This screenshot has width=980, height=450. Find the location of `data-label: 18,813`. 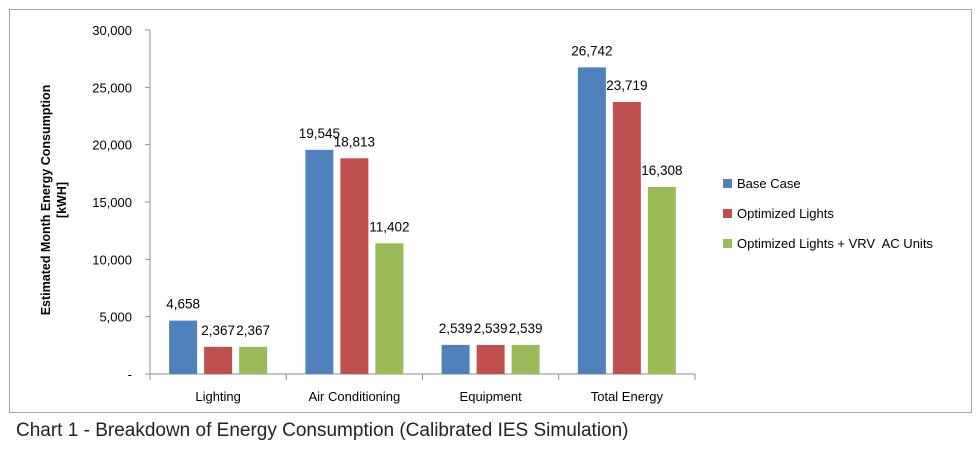

data-label: 18,813 is located at coordinates (354, 141).